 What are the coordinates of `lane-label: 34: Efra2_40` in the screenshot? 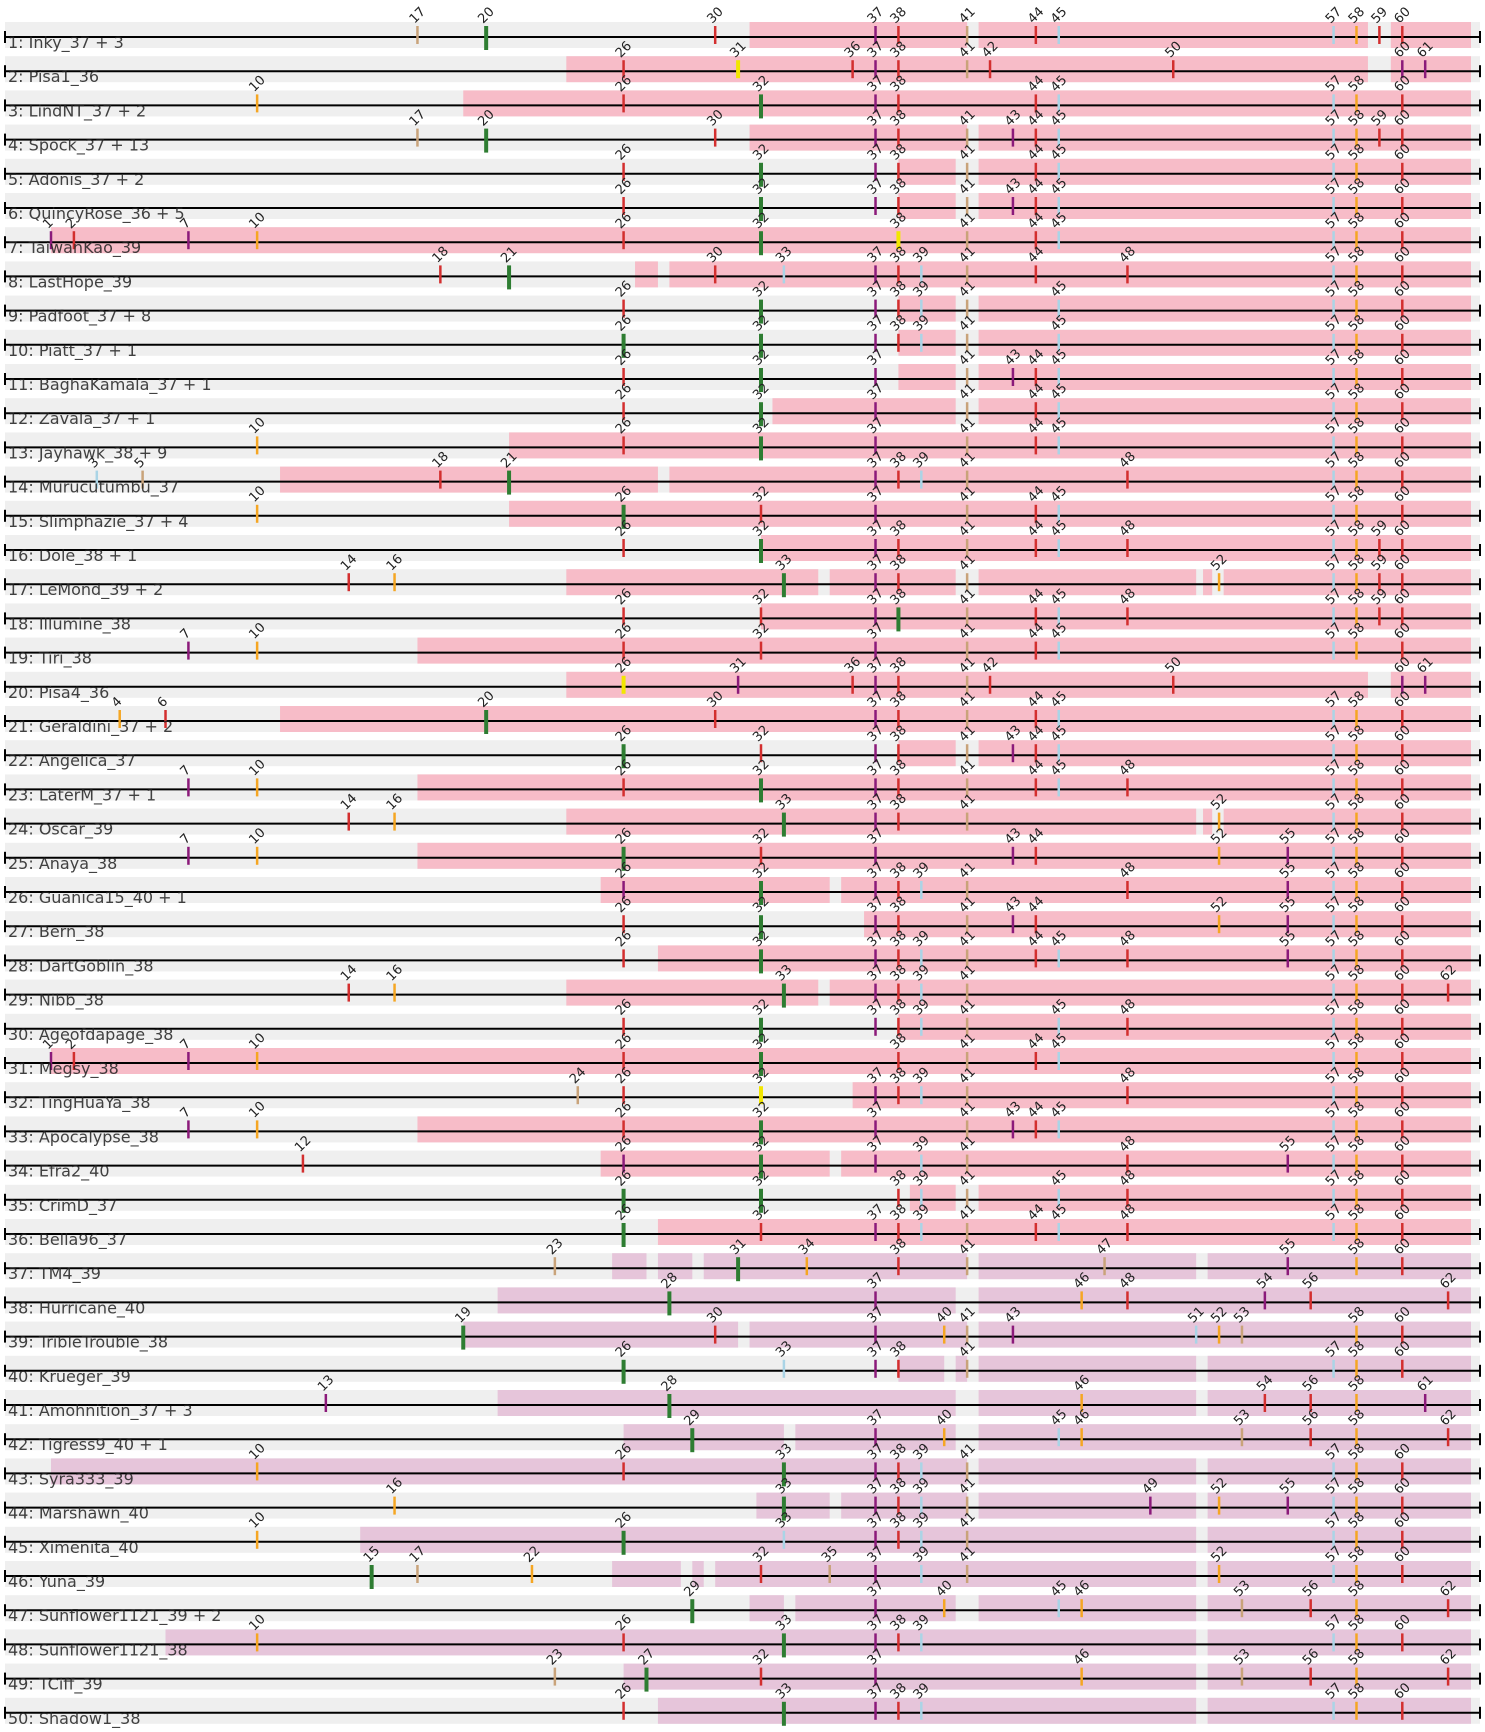 It's located at (59, 1172).